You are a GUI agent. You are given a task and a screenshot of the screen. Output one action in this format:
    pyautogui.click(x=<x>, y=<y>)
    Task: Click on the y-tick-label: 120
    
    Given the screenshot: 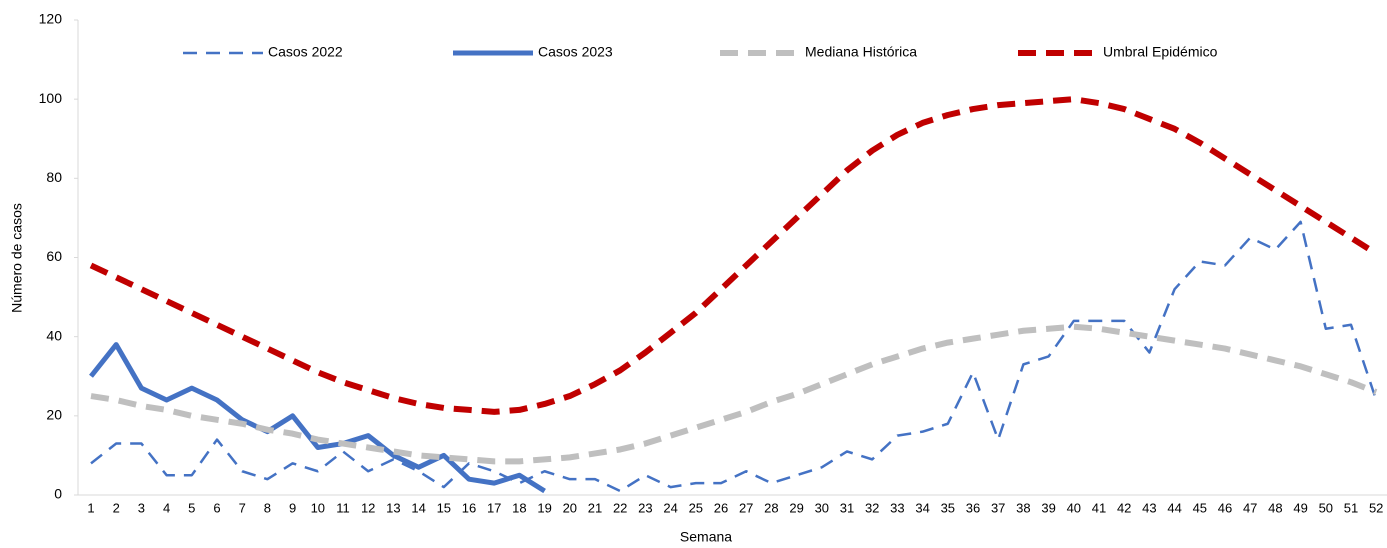 What is the action you would take?
    pyautogui.click(x=51, y=19)
    